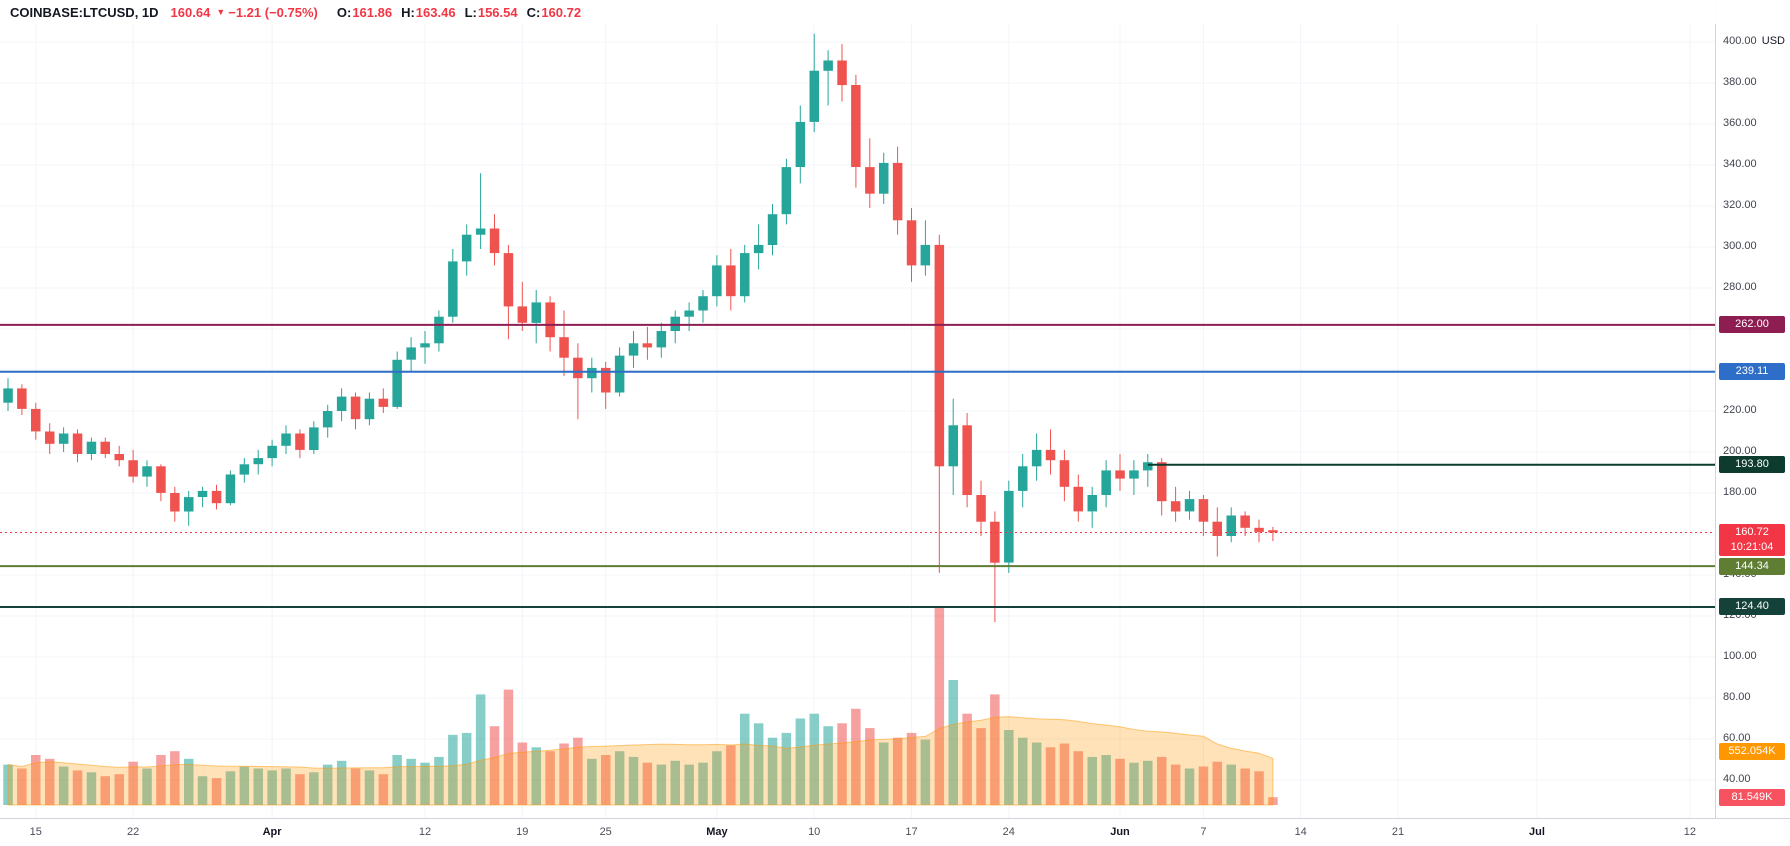 Image resolution: width=1790 pixels, height=846 pixels. I want to click on high-value: 163.46, so click(435, 12).